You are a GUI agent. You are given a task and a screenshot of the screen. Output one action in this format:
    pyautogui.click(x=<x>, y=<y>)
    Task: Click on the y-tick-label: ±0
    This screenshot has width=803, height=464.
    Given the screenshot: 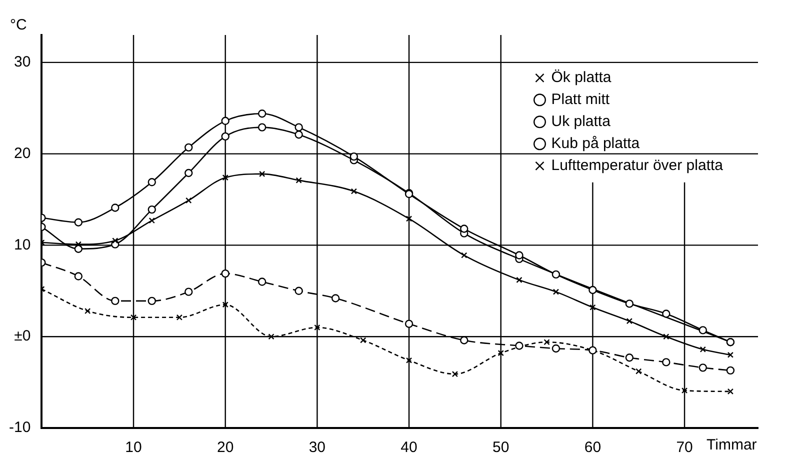 What is the action you would take?
    pyautogui.click(x=22, y=336)
    